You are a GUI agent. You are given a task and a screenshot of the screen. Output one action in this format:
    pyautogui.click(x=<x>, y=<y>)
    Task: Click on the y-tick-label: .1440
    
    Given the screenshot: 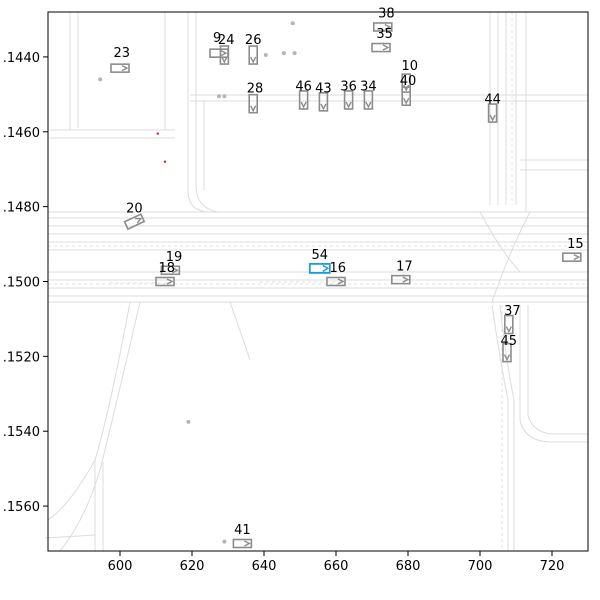 What is the action you would take?
    pyautogui.click(x=21, y=58)
    